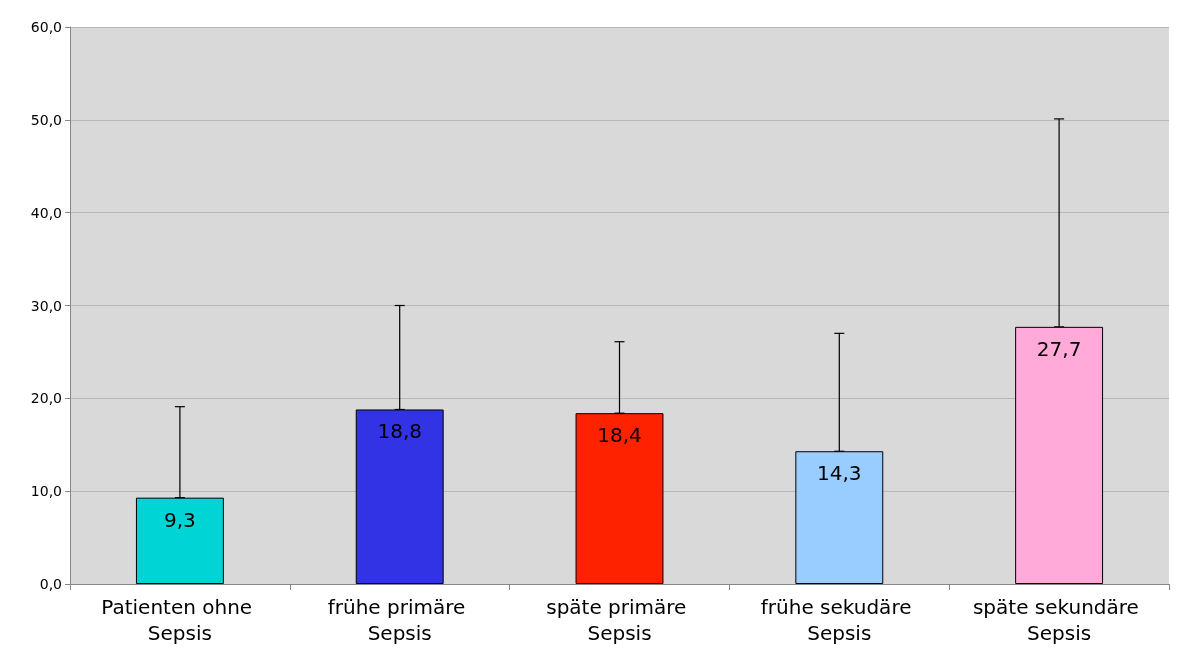 The width and height of the screenshot is (1181, 662). I want to click on y-tick-label: 50,0, so click(46, 119).